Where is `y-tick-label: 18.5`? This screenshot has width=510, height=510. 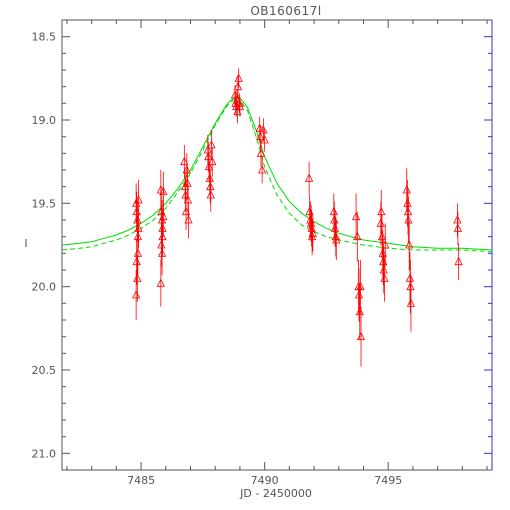
y-tick-label: 18.5 is located at coordinates (44, 37).